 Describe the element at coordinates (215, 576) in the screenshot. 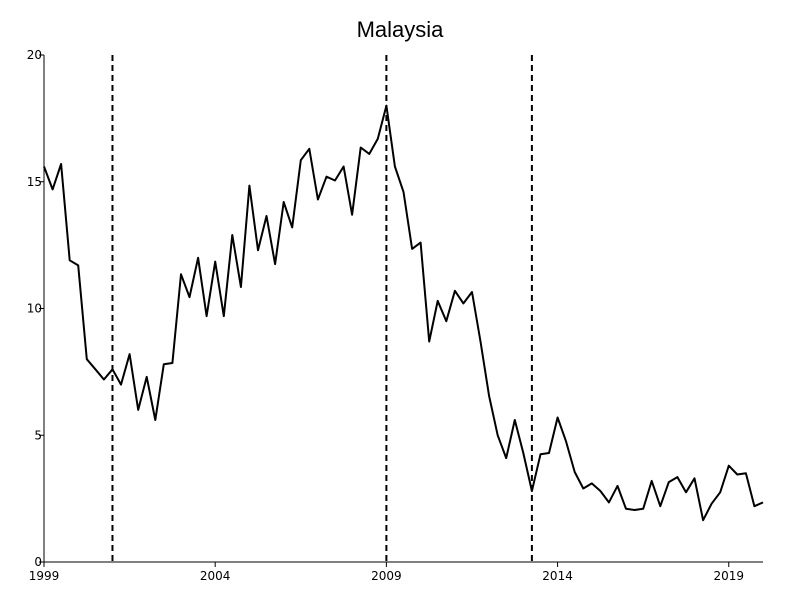

I see `x-tick-label: 2004` at that location.